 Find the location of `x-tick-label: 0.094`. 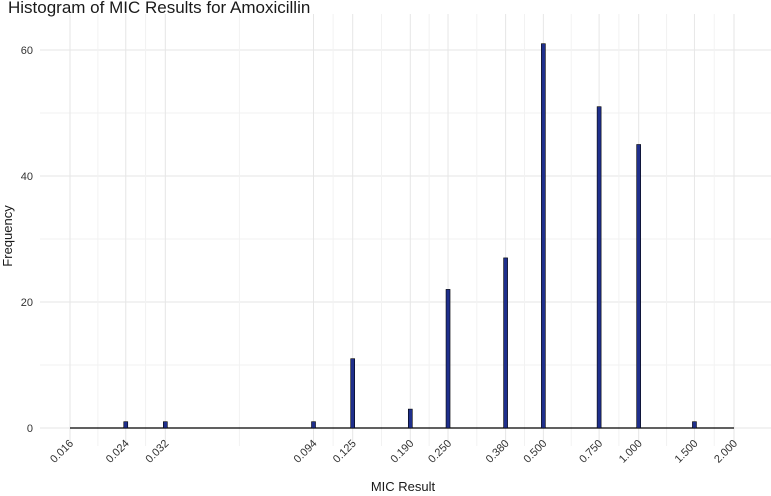

x-tick-label: 0.094 is located at coordinates (306, 452).